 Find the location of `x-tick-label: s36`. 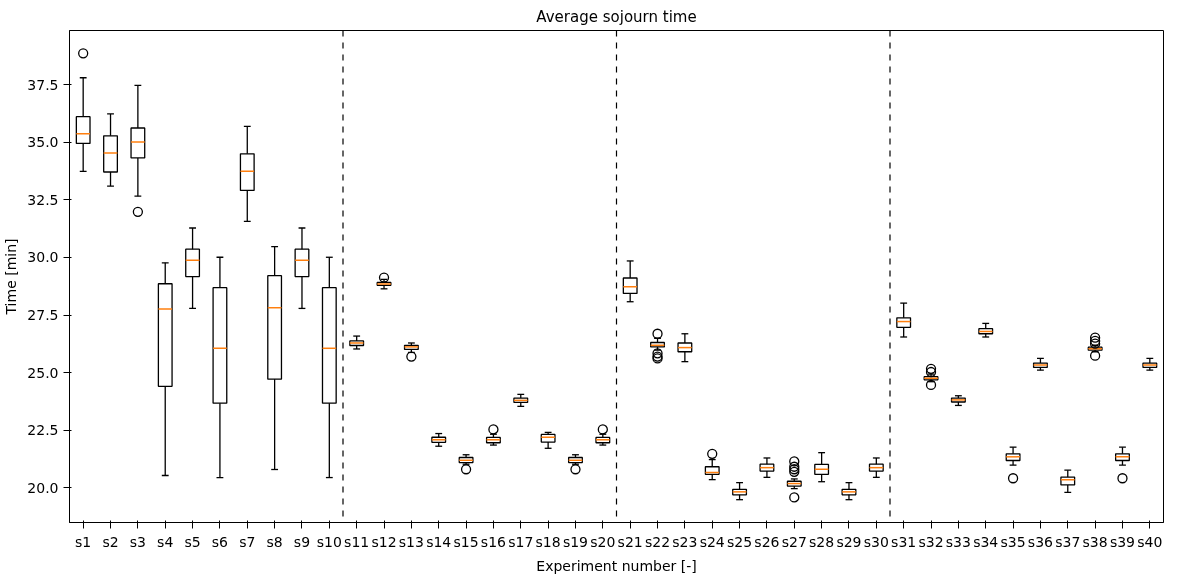

x-tick-label: s36 is located at coordinates (1040, 541).